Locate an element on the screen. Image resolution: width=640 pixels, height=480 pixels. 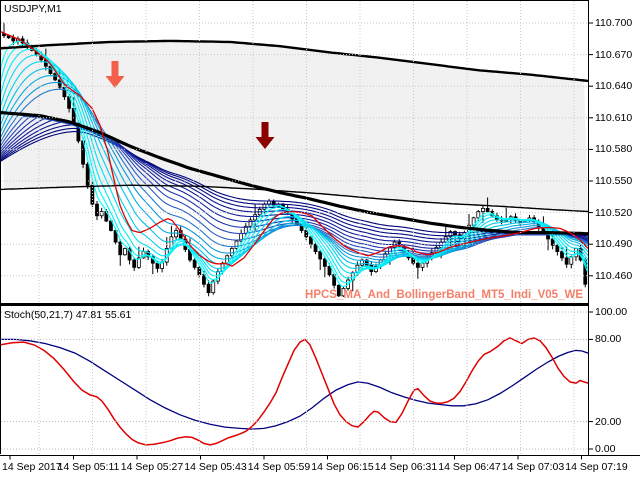
time-axis-label: 14 Sep 07:19 is located at coordinates (596, 467).